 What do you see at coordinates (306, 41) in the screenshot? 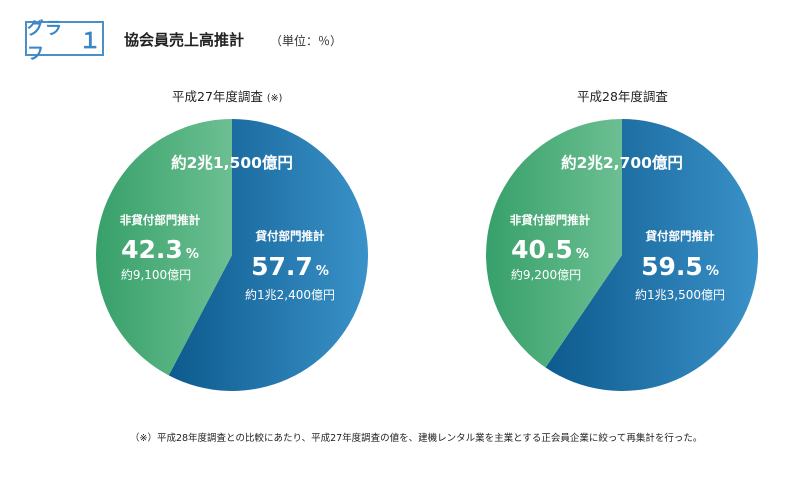
I see `unit-label: （単位：％）` at bounding box center [306, 41].